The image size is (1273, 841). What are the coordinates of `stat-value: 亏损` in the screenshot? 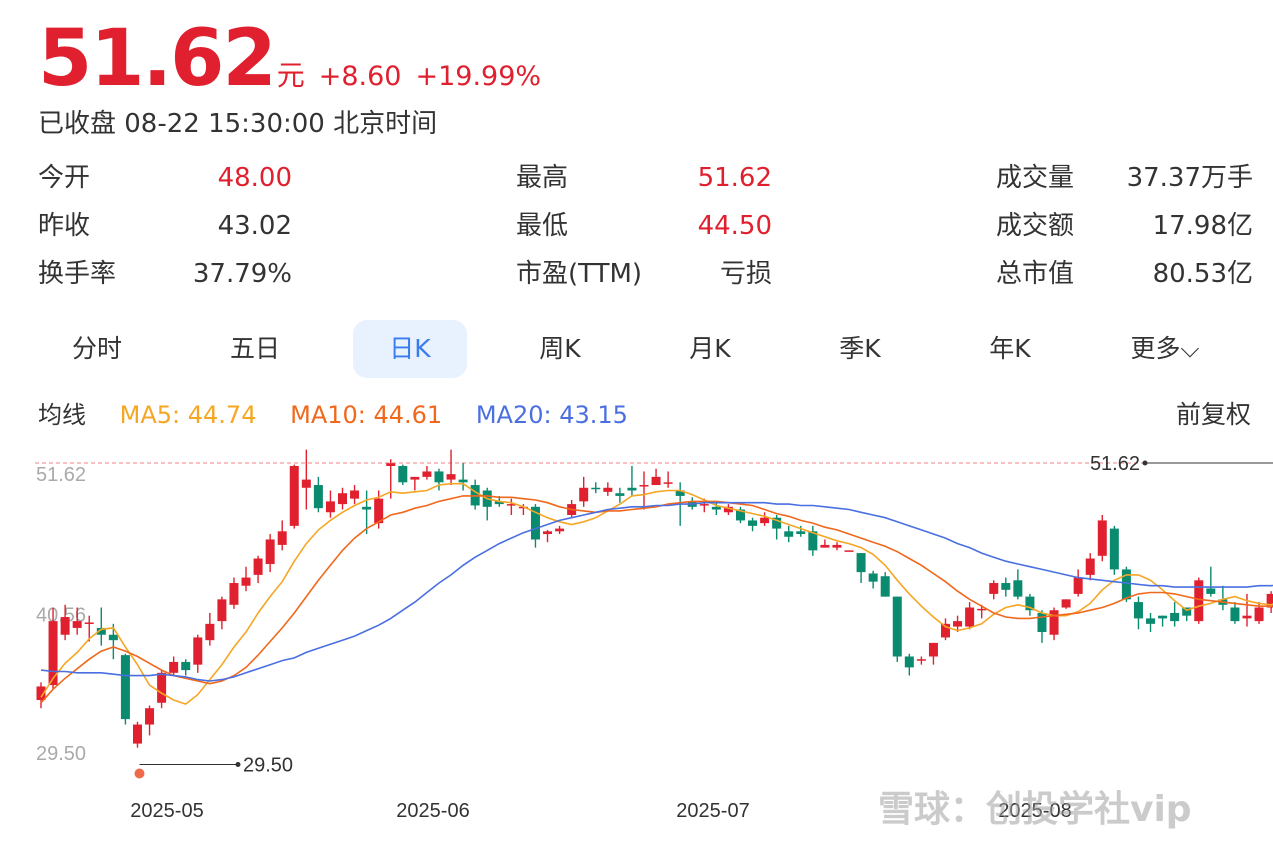 It's located at (745, 274).